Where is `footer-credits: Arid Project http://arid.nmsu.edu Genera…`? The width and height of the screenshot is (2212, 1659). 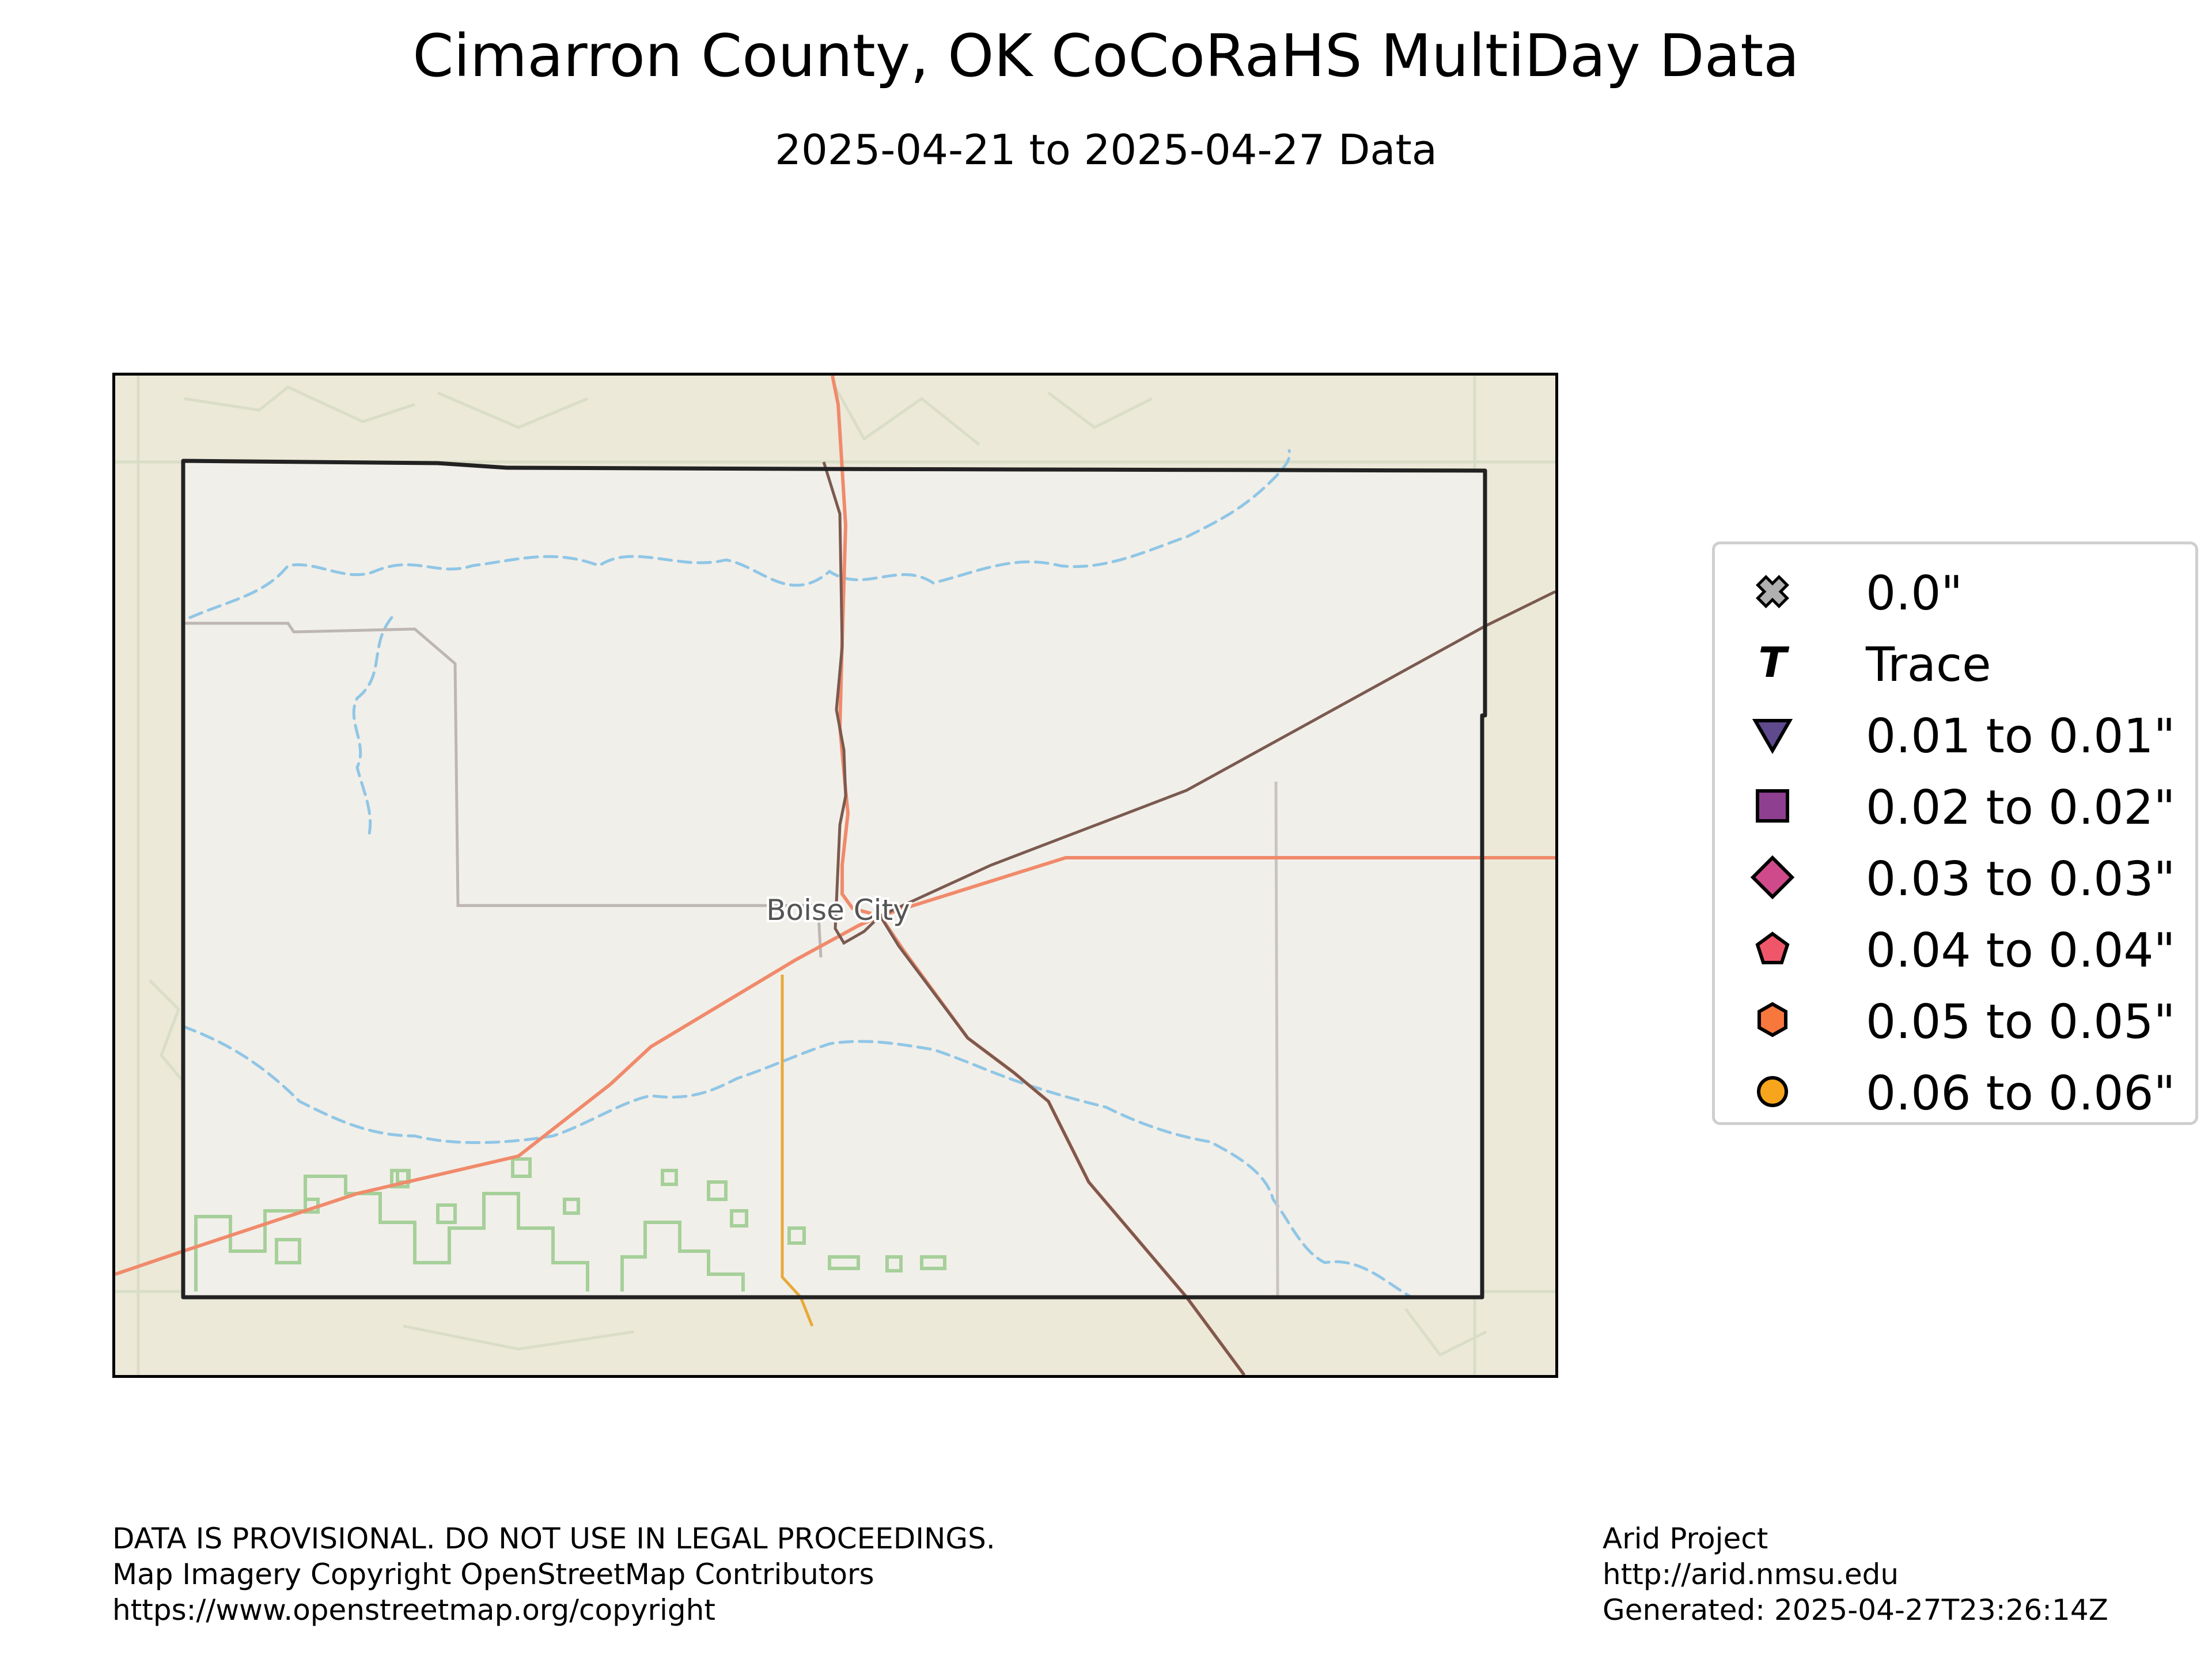
footer-credits: Arid Project http://arid.nmsu.edu Genera… is located at coordinates (1855, 1574).